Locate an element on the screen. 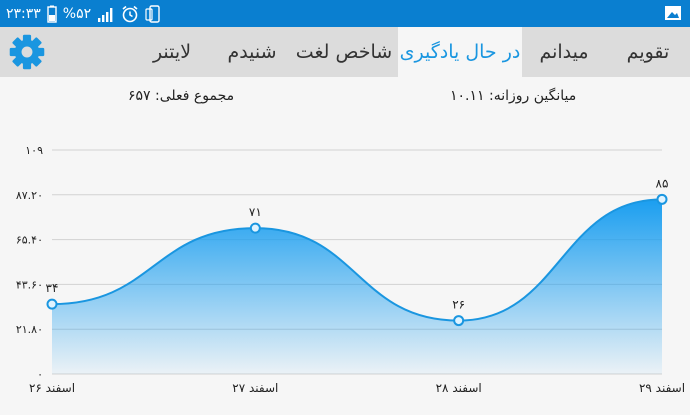 This screenshot has width=690, height=415. signal-icon is located at coordinates (105, 14).